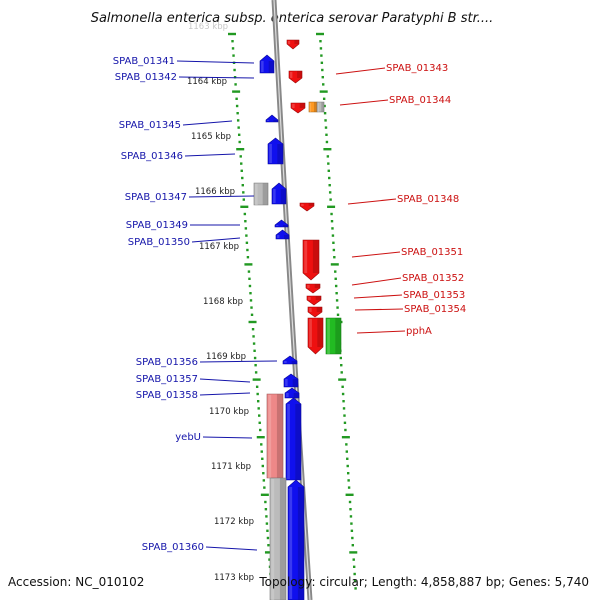  What do you see at coordinates (231, 467) in the screenshot?
I see `scale-label: 1171 kbp` at bounding box center [231, 467].